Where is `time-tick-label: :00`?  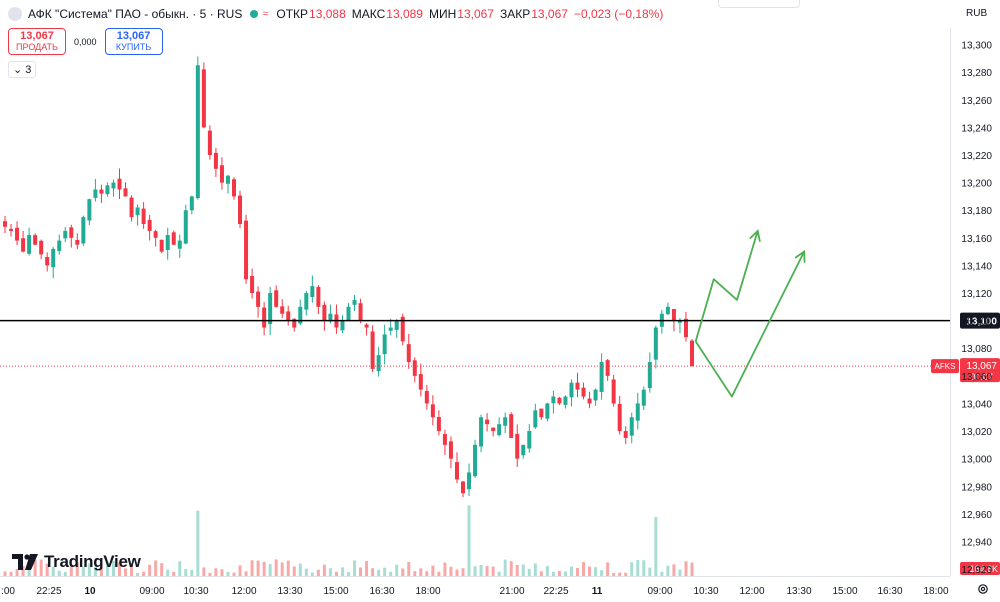
time-tick-label: :00 is located at coordinates (8, 591).